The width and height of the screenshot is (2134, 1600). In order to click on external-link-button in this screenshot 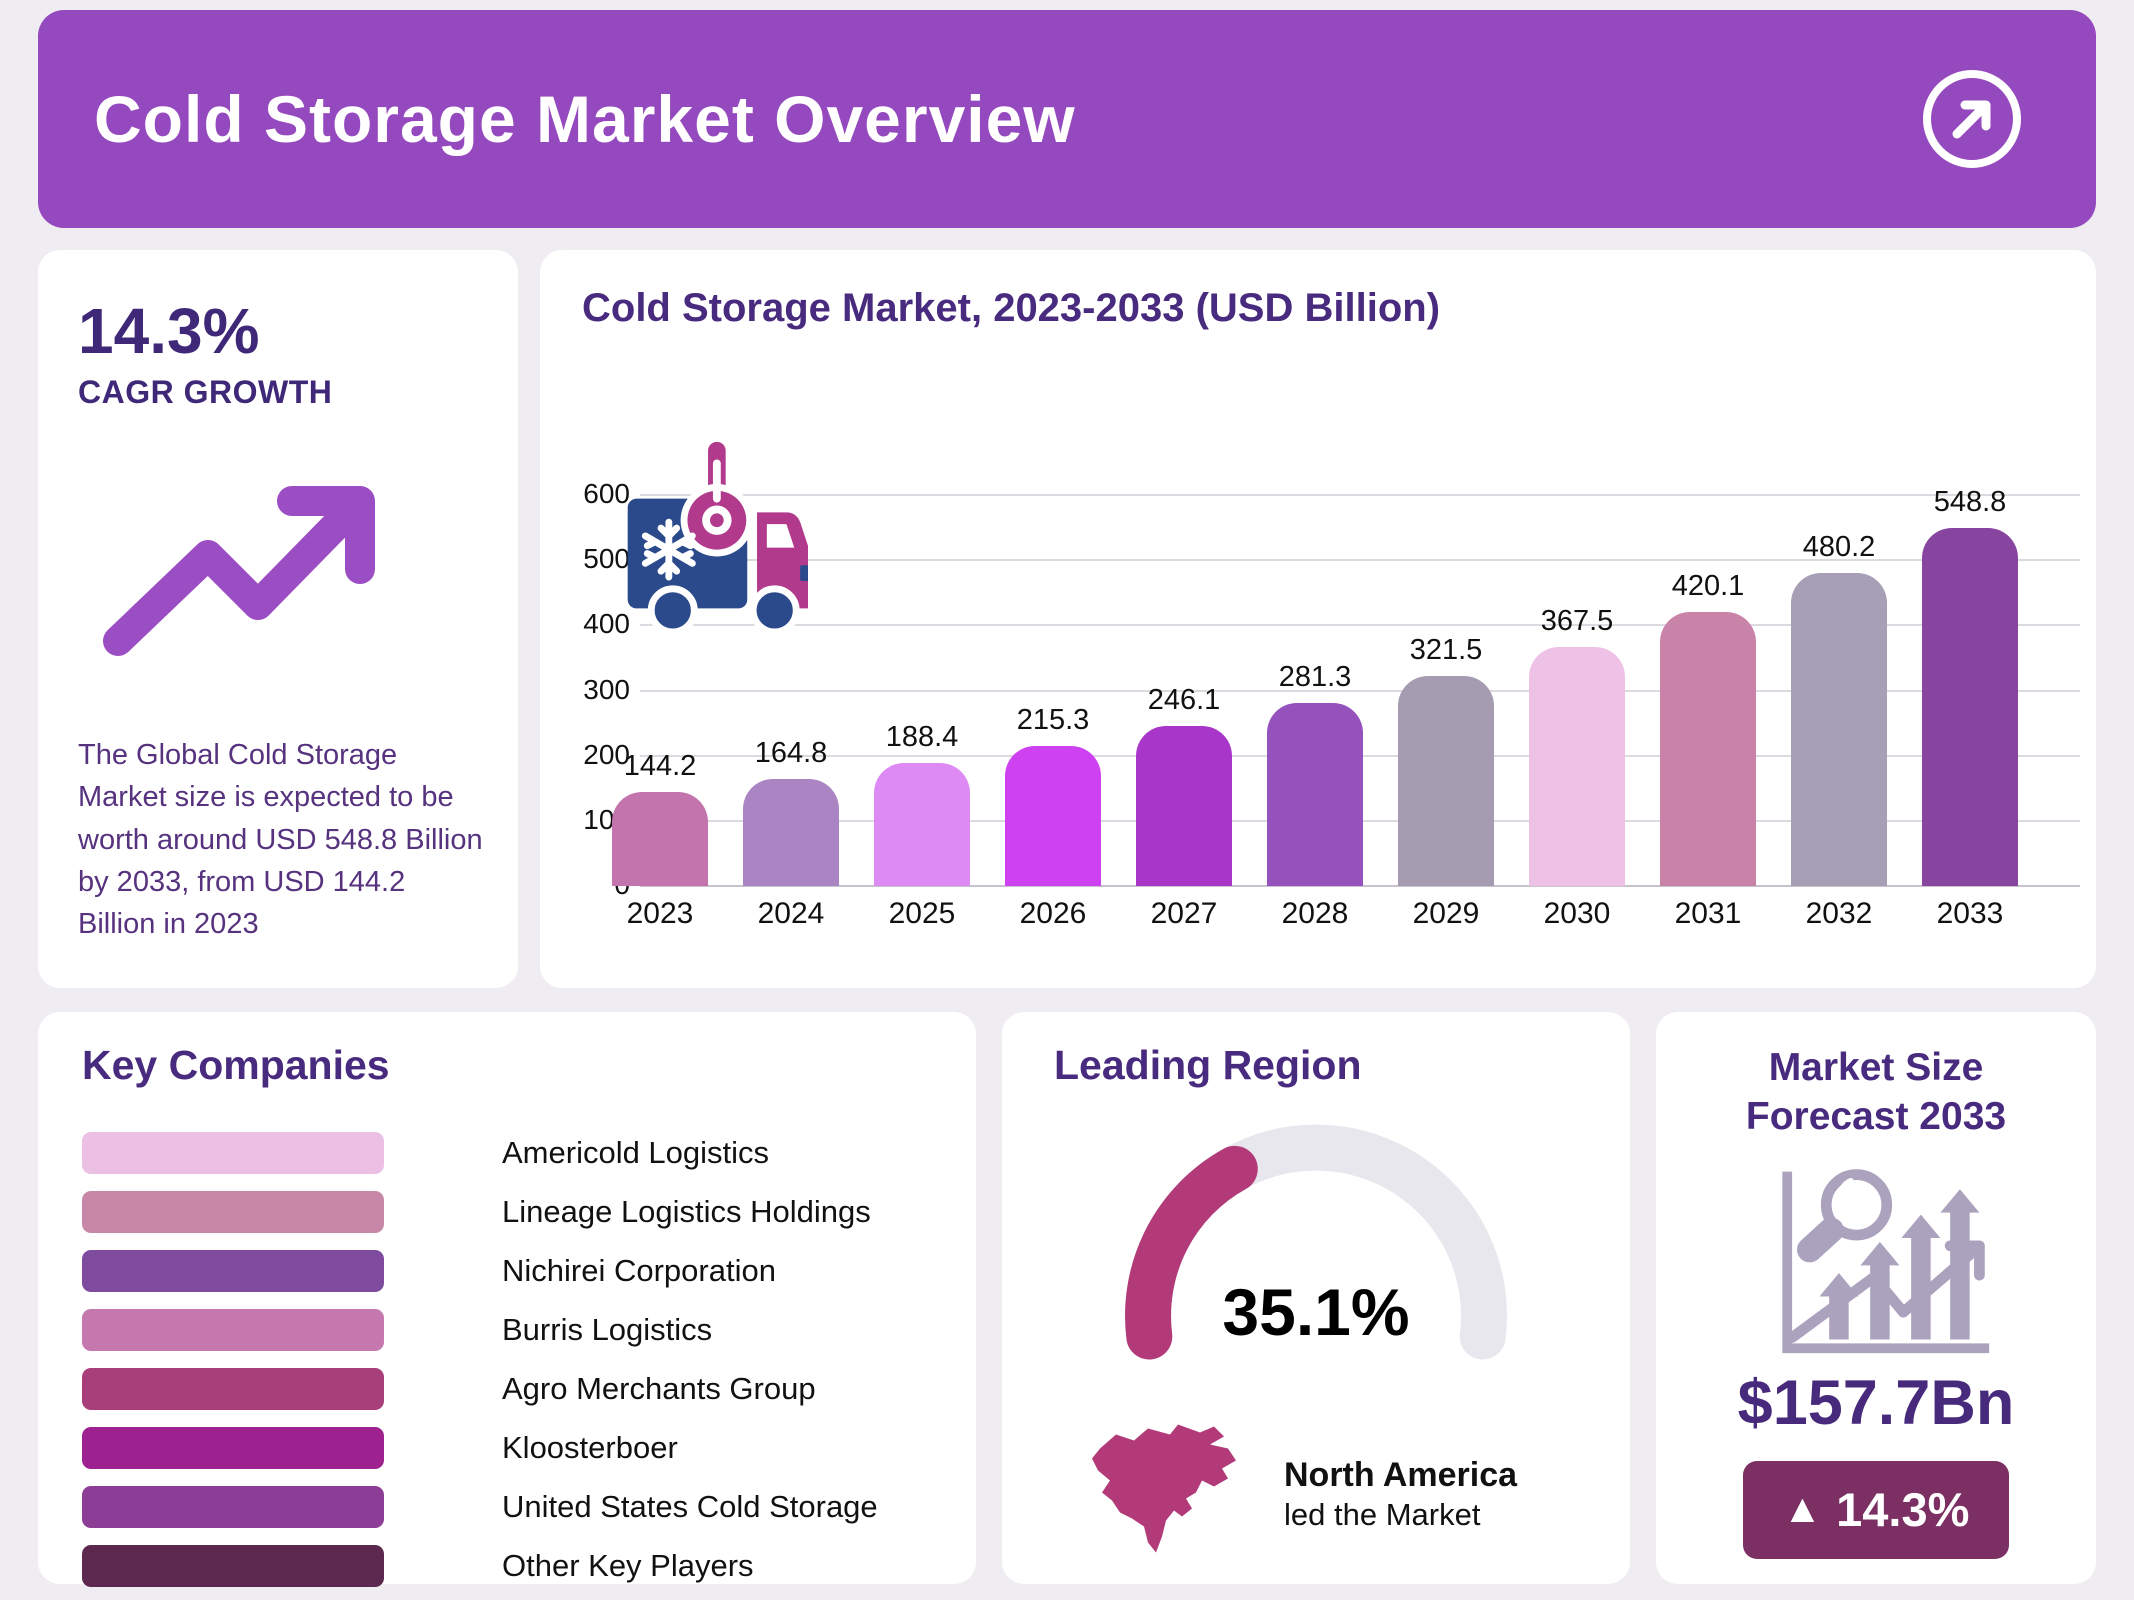, I will do `click(1972, 119)`.